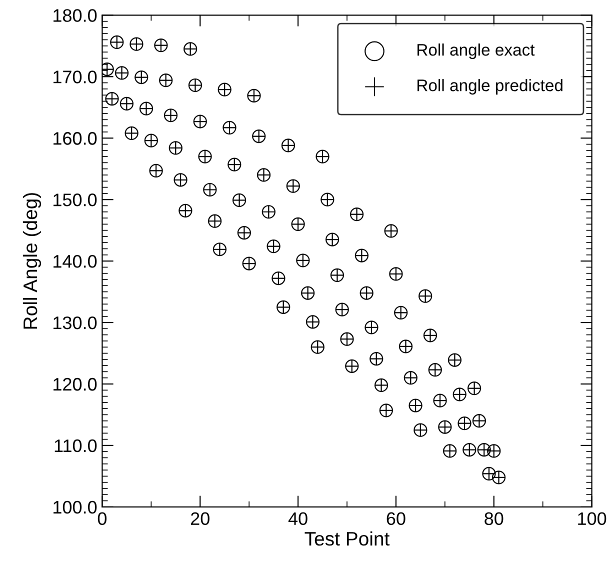  Describe the element at coordinates (75, 138) in the screenshot. I see `y-tick-label: 160.0` at that location.